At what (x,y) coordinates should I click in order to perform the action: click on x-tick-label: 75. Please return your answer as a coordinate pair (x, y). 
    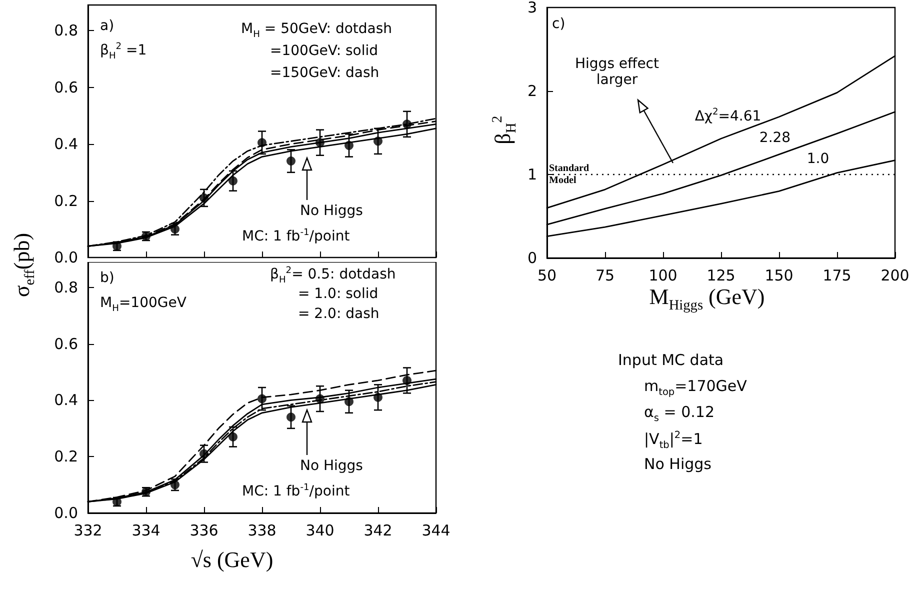
    Looking at the image, I should click on (605, 275).